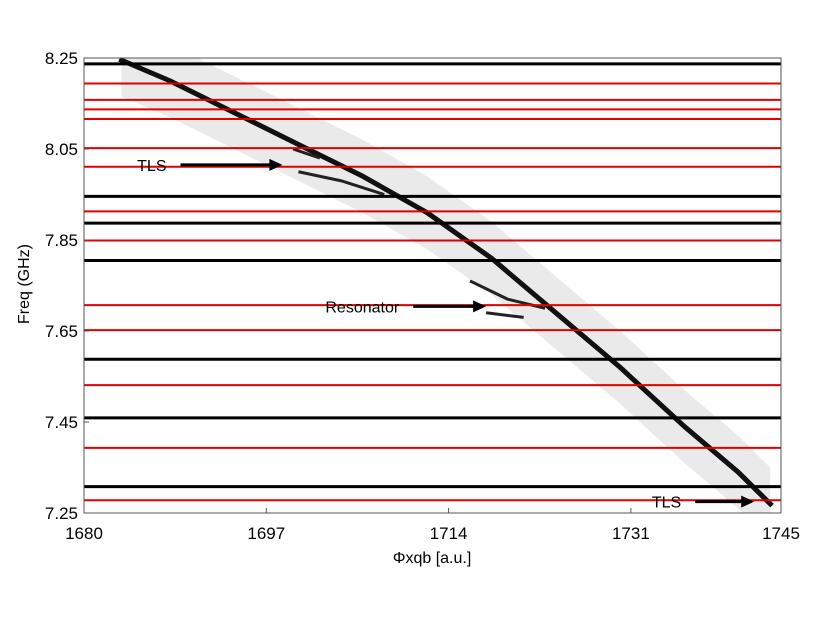  Describe the element at coordinates (449, 533) in the screenshot. I see `x-tick-label: 1714` at that location.